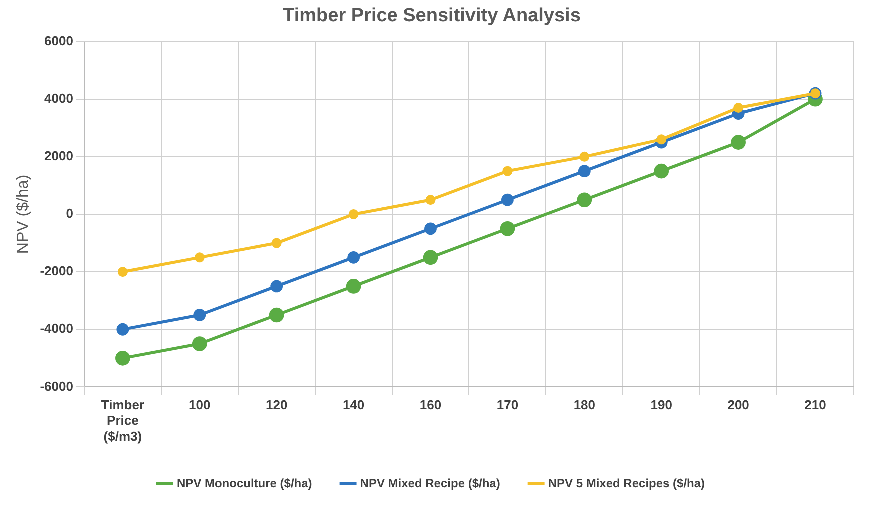  What do you see at coordinates (432, 16) in the screenshot?
I see `chart-title: Timber Price Sensitivity Analysis` at bounding box center [432, 16].